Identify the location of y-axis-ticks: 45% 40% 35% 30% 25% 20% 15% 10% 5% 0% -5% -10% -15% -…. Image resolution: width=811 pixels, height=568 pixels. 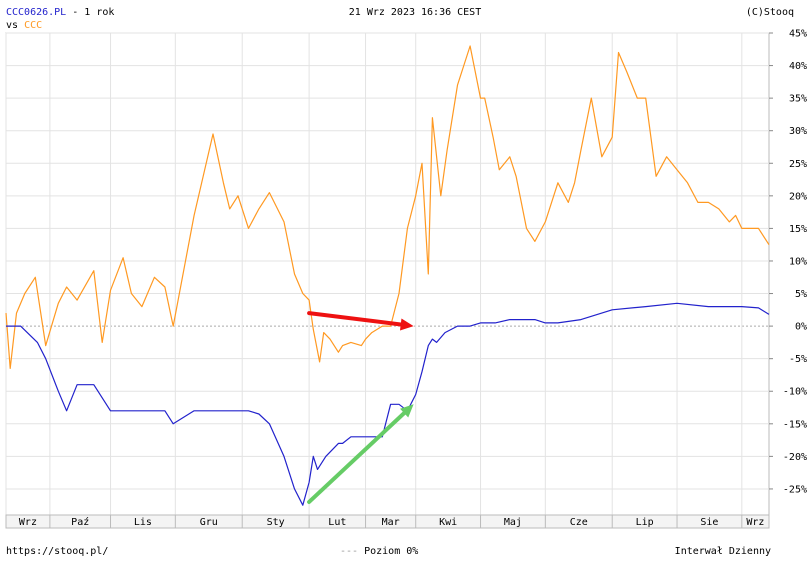
(788, 262).